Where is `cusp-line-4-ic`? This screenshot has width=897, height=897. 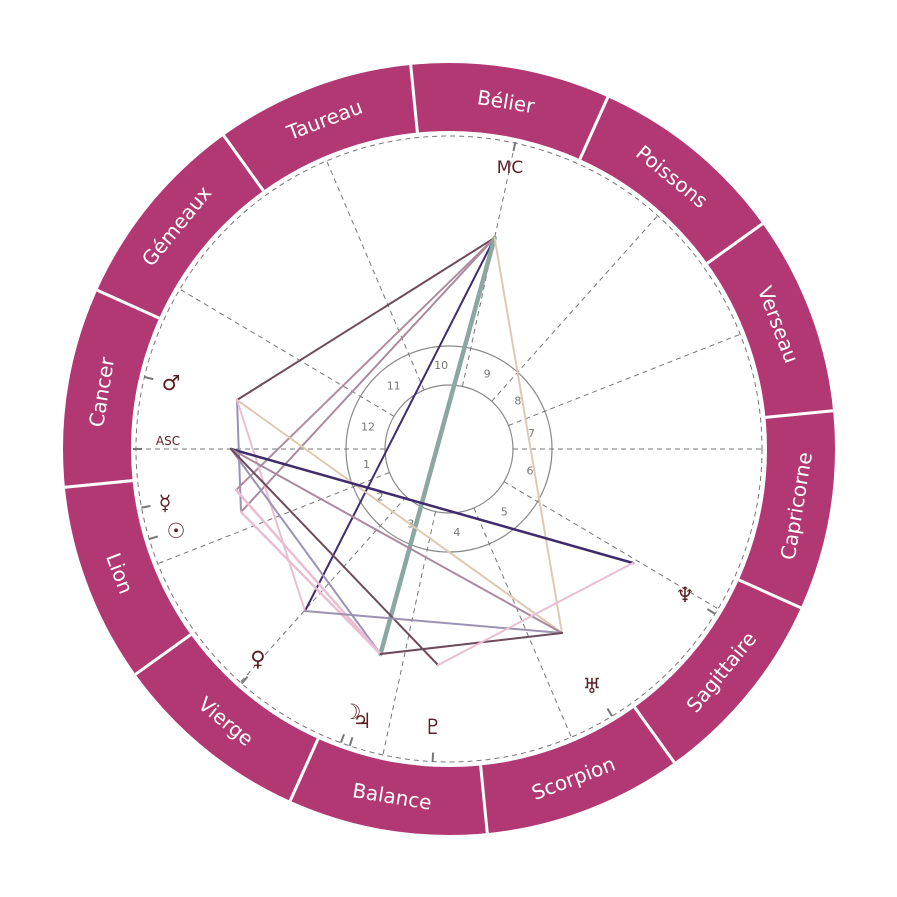 cusp-line-4-ic is located at coordinates (409, 633).